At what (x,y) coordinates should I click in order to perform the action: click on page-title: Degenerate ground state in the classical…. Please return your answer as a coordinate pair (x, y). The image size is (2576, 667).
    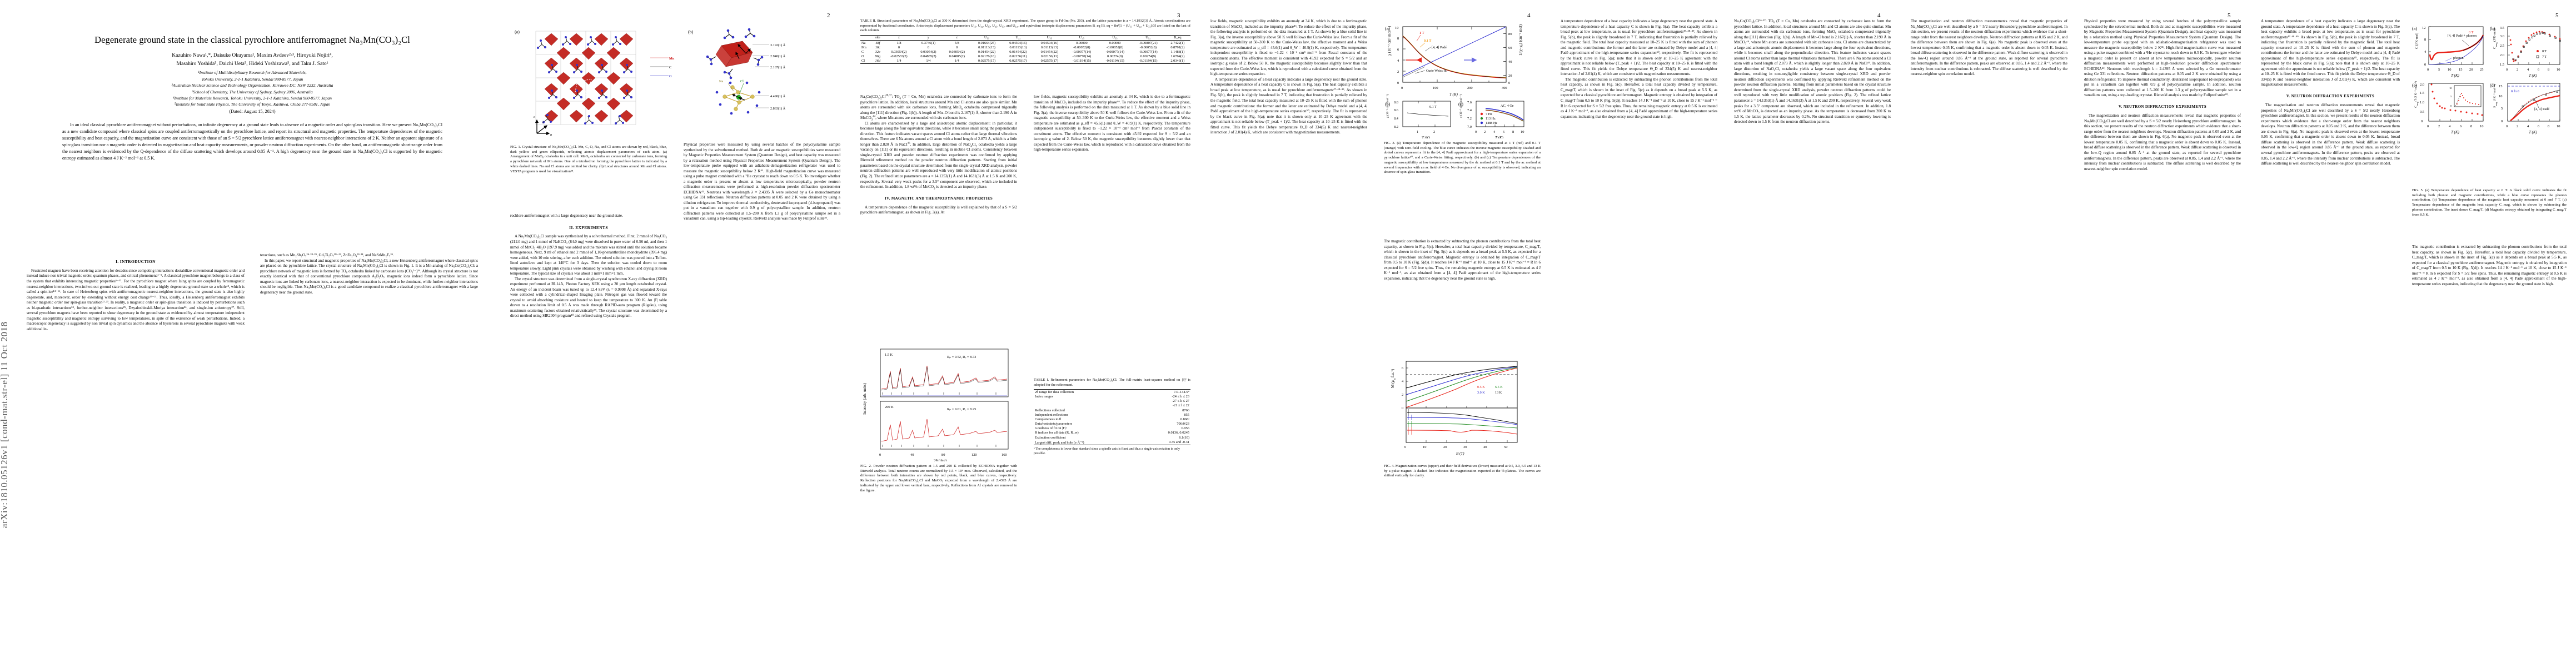
    Looking at the image, I should click on (252, 39).